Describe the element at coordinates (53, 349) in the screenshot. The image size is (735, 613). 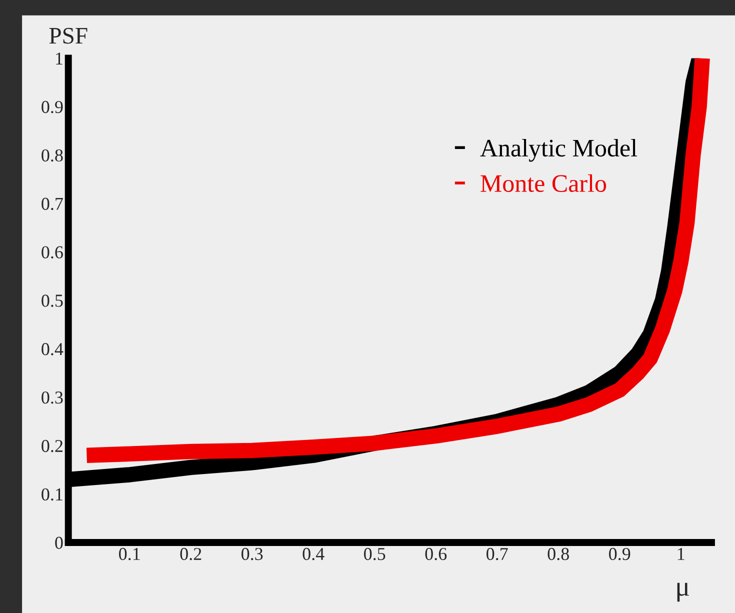
I see `y-tick-label: 0.4` at that location.